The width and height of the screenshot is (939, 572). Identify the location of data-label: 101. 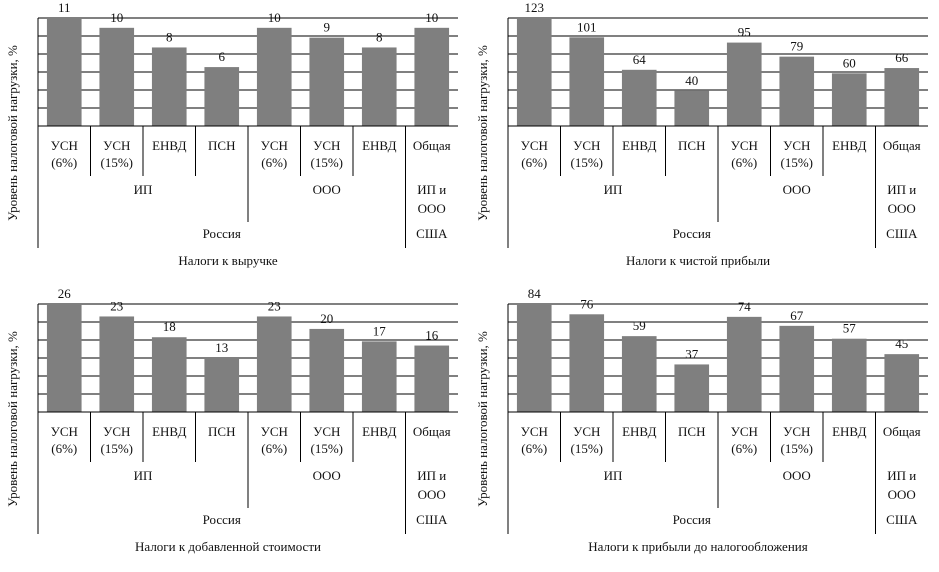
(587, 26).